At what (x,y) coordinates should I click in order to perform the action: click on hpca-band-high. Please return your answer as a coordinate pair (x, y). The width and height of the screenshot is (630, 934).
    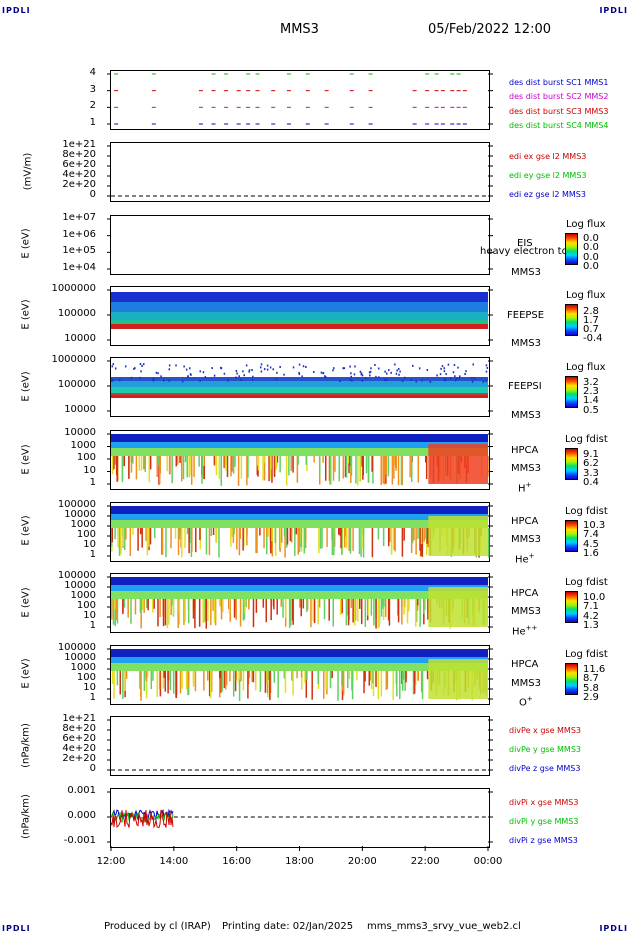
    Looking at the image, I should click on (299, 510).